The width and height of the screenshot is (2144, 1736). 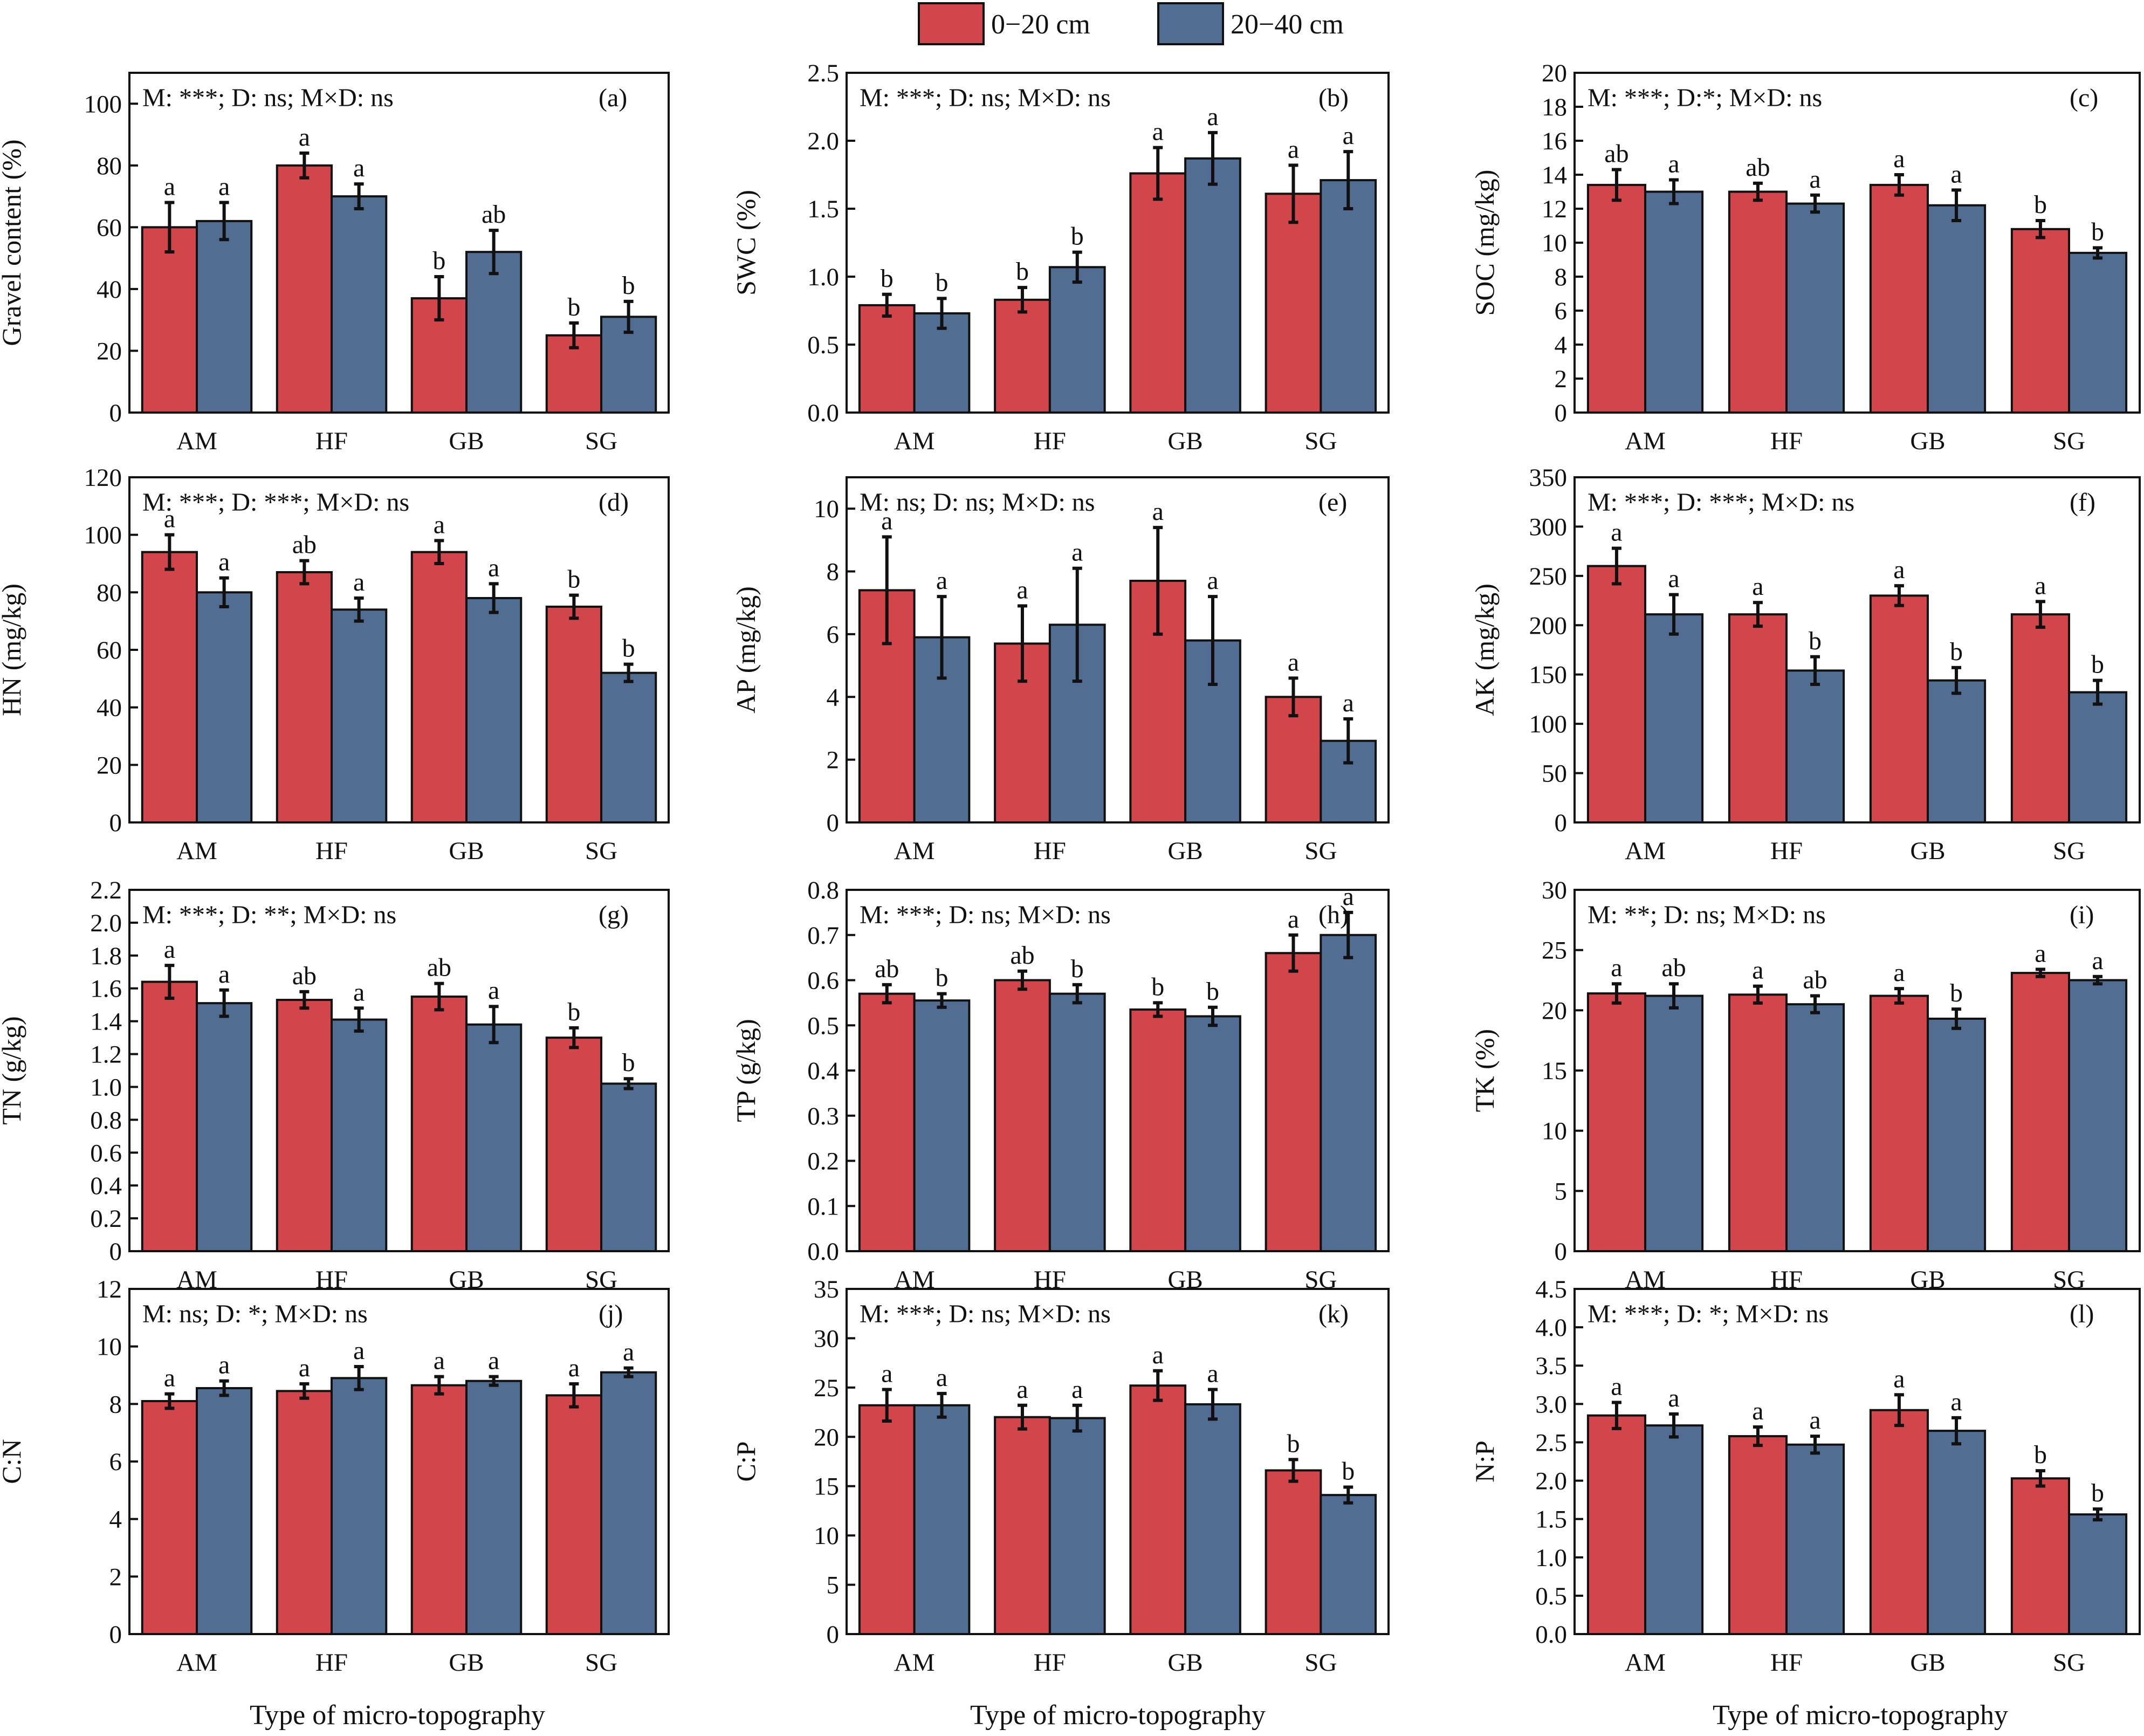 What do you see at coordinates (823, 413) in the screenshot?
I see `y-tick-label: 0.0` at bounding box center [823, 413].